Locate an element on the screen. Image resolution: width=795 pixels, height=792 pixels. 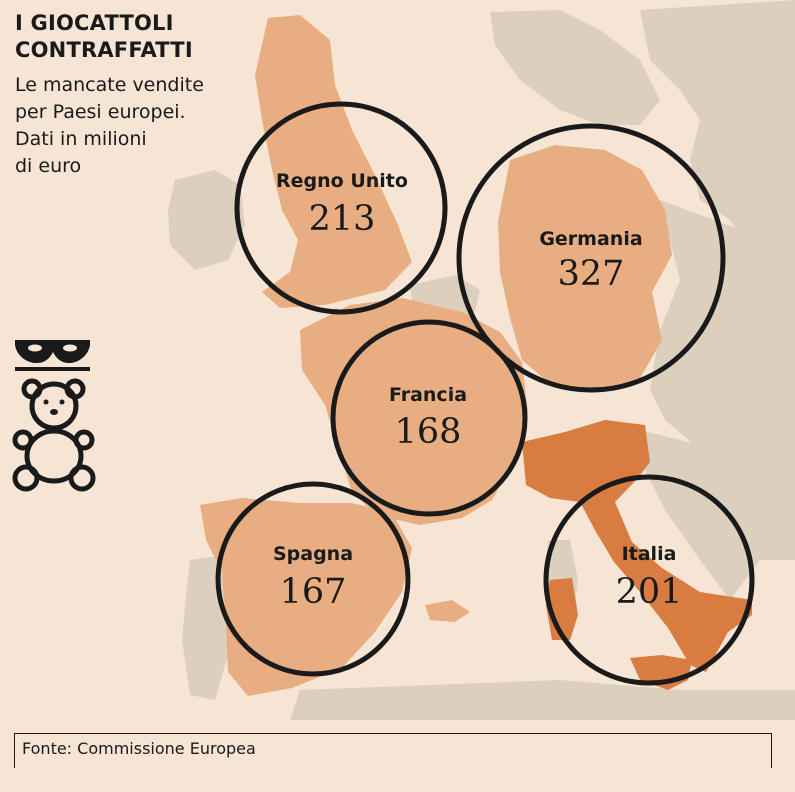
germany-land is located at coordinates (585, 268).